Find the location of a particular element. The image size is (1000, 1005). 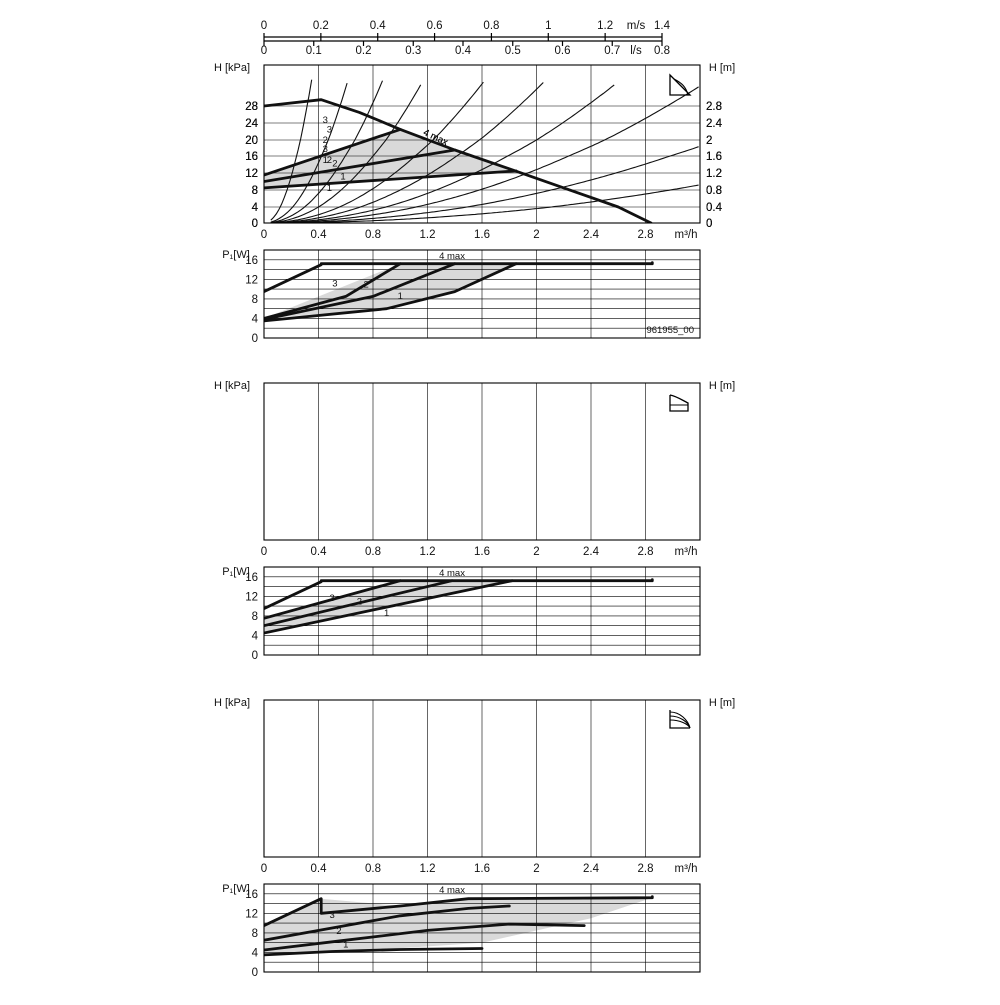

y-right-tick-label: 2.4 is located at coordinates (714, 124).